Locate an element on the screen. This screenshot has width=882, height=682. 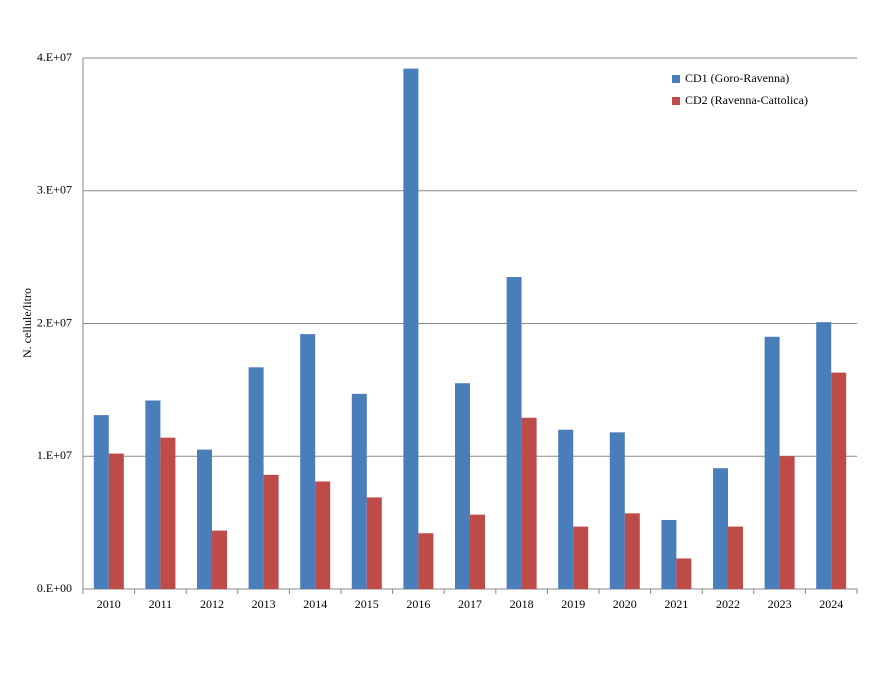
x-tick-label: 2015 is located at coordinates (367, 604).